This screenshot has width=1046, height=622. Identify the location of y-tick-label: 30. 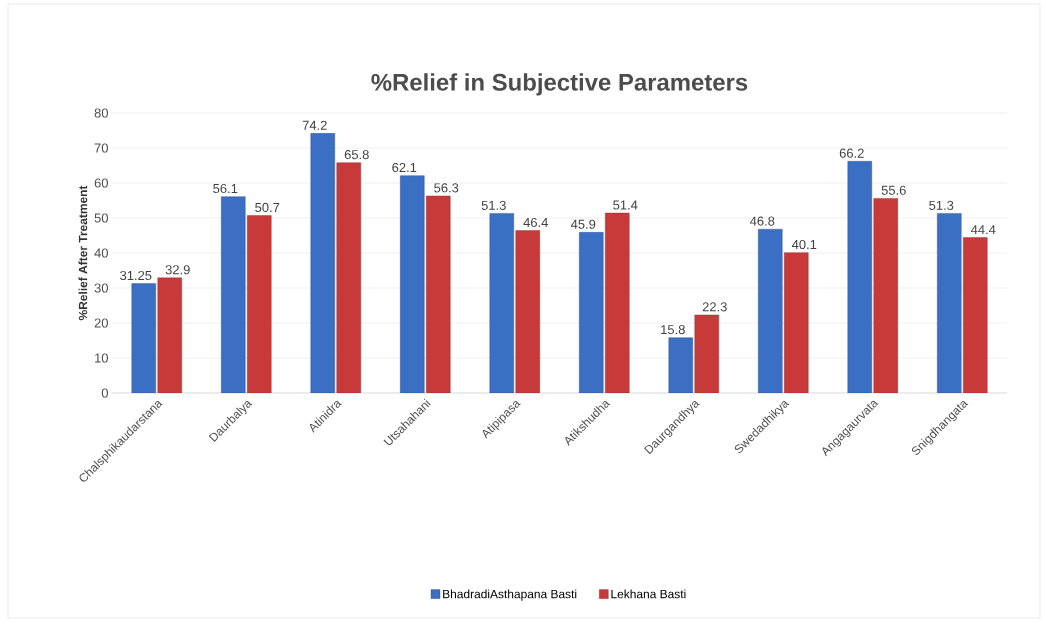
(101, 288).